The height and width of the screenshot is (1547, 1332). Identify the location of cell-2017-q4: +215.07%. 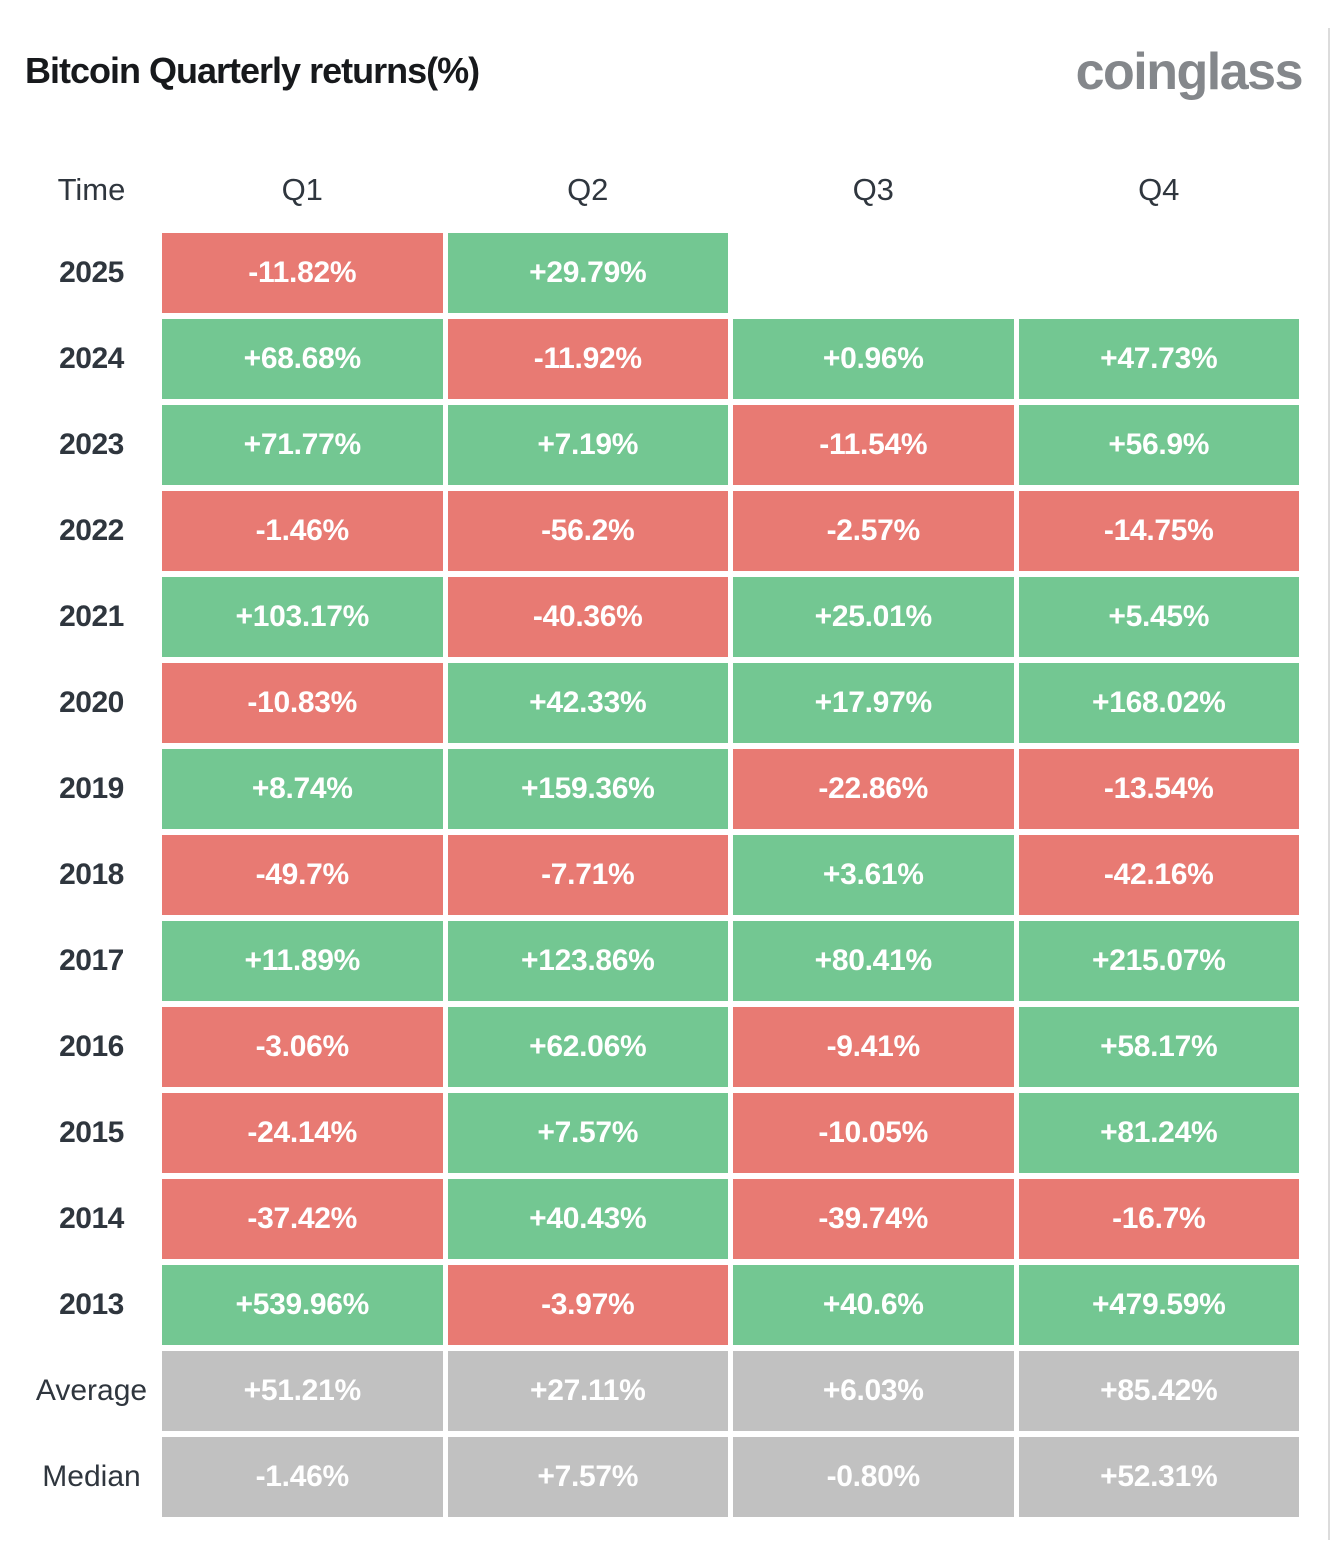
(1158, 961).